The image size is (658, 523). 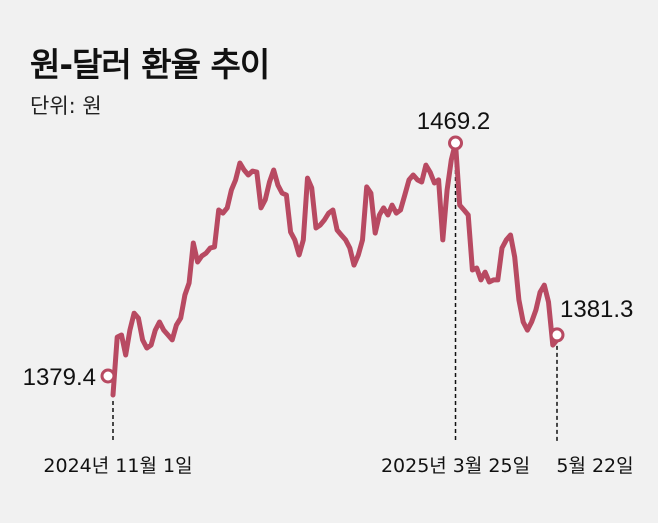 What do you see at coordinates (594, 466) in the screenshot?
I see `x-tick-label: 5월 22일` at bounding box center [594, 466].